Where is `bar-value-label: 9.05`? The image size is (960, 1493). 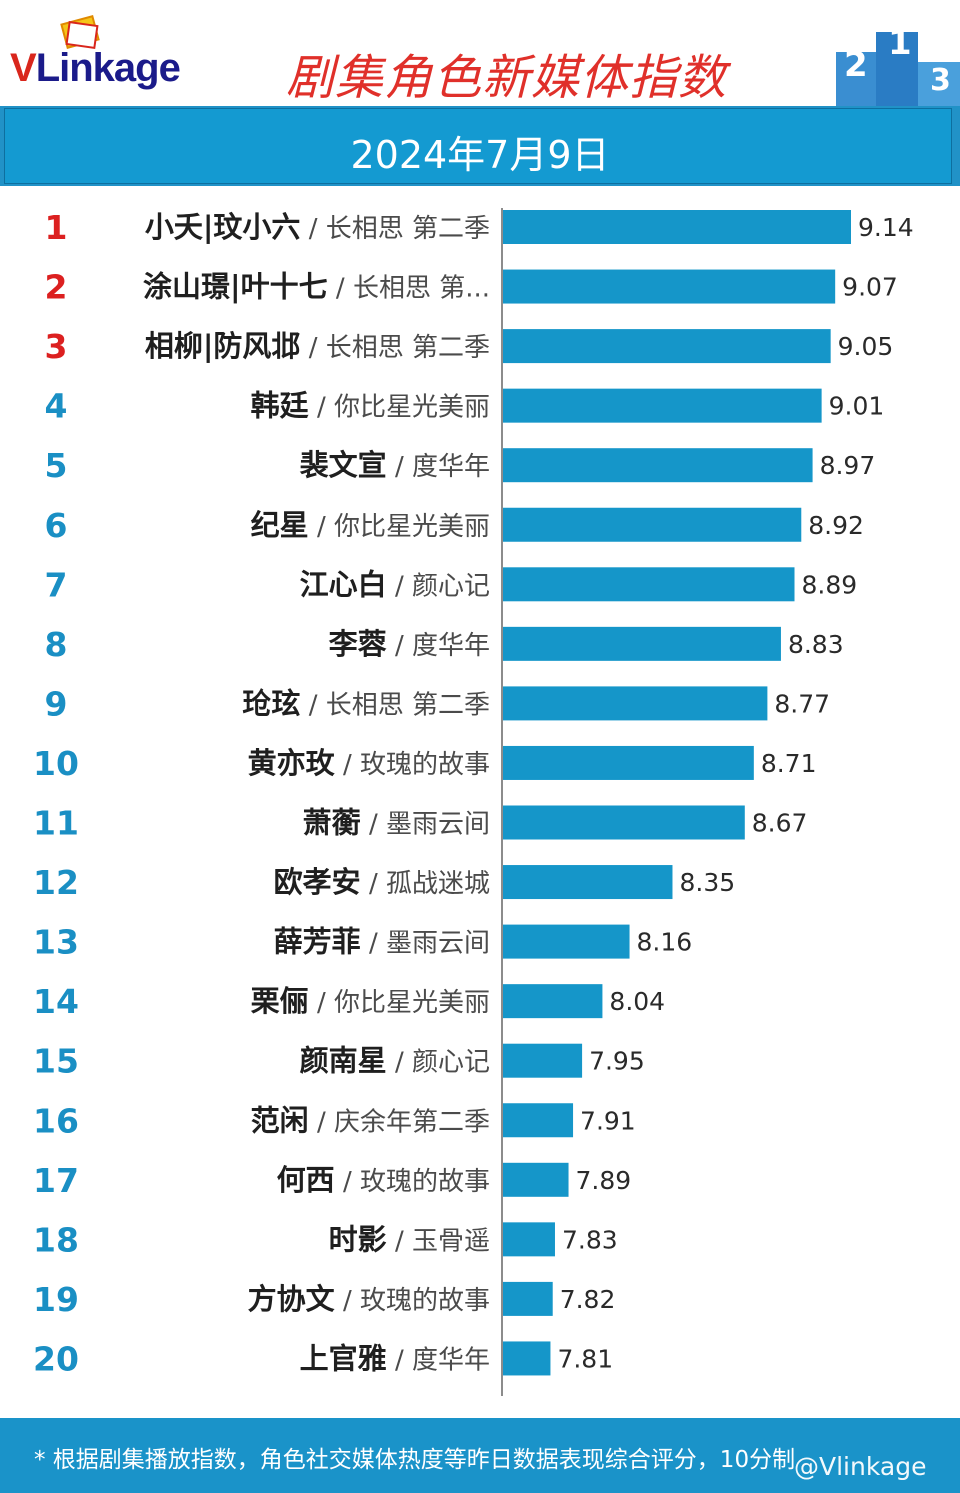 bar-value-label: 9.05 is located at coordinates (866, 346).